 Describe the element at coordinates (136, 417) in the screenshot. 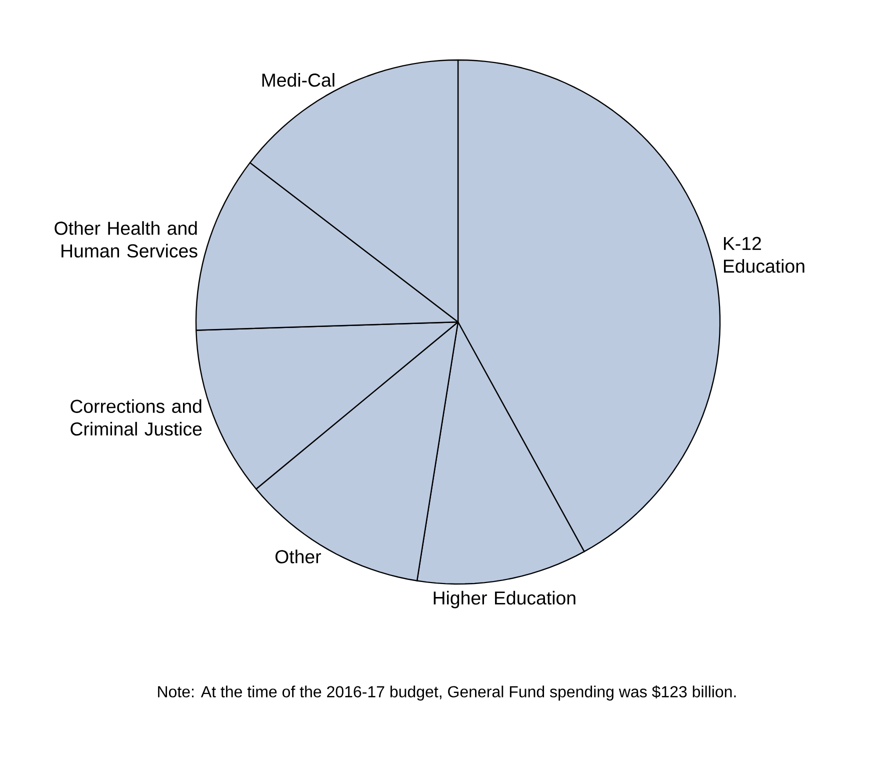

I see `slice-label: Corrections and Criminal Justice` at that location.